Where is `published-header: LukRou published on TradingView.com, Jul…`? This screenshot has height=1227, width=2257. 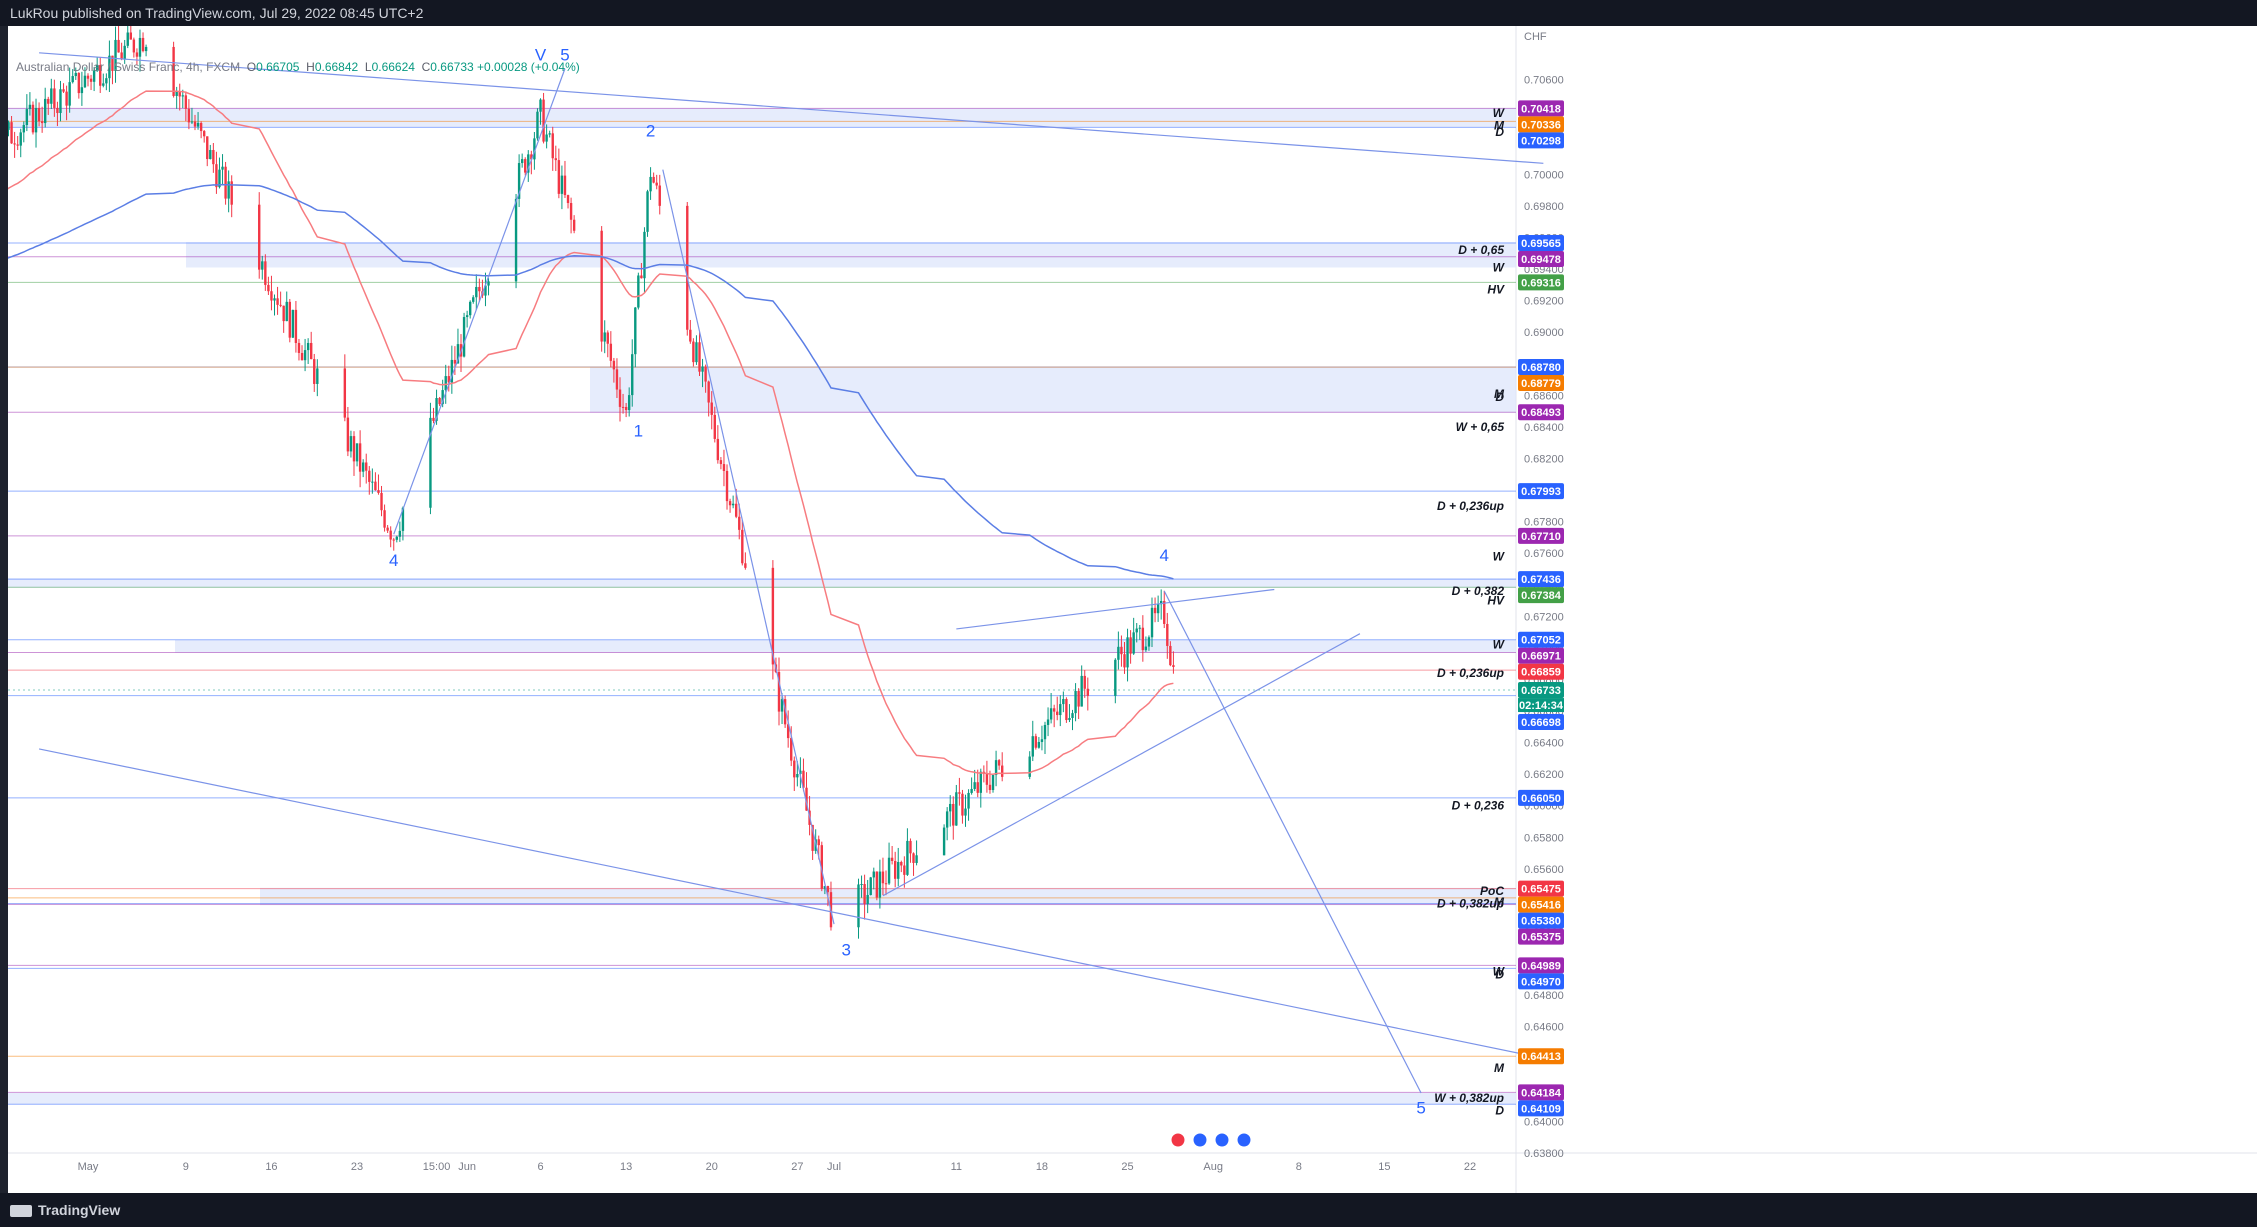 published-header: LukRou published on TradingView.com, Jul… is located at coordinates (1128, 13).